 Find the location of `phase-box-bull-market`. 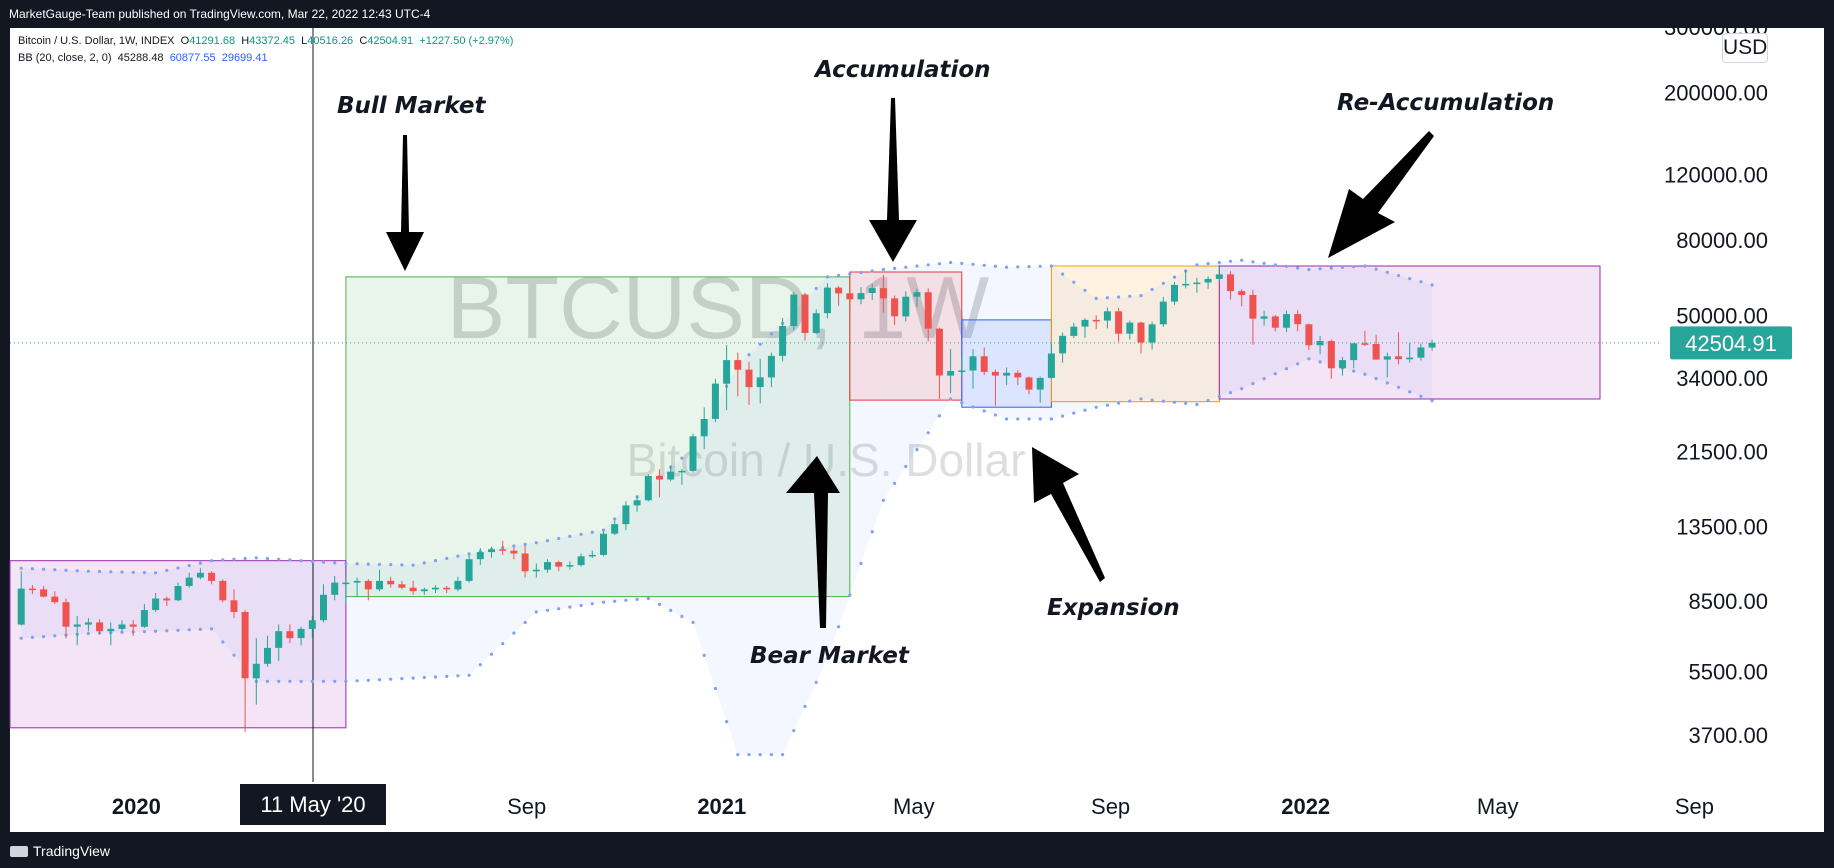

phase-box-bull-market is located at coordinates (598, 437).